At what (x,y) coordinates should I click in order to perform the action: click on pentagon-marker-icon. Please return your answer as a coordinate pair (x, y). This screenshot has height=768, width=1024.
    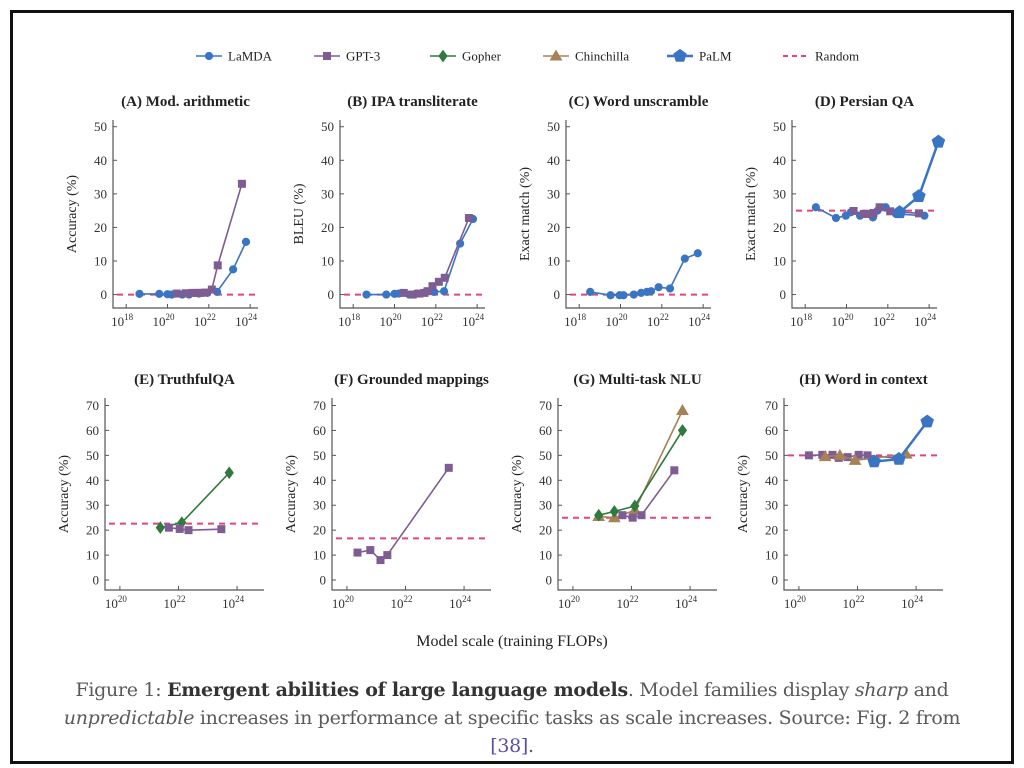
    Looking at the image, I should click on (680, 55).